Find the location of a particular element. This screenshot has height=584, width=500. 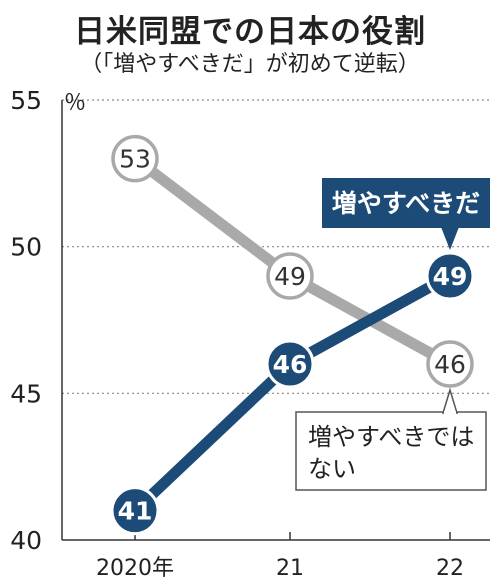

chart-title: 日米同盟での日本の役割 is located at coordinates (250, 32).